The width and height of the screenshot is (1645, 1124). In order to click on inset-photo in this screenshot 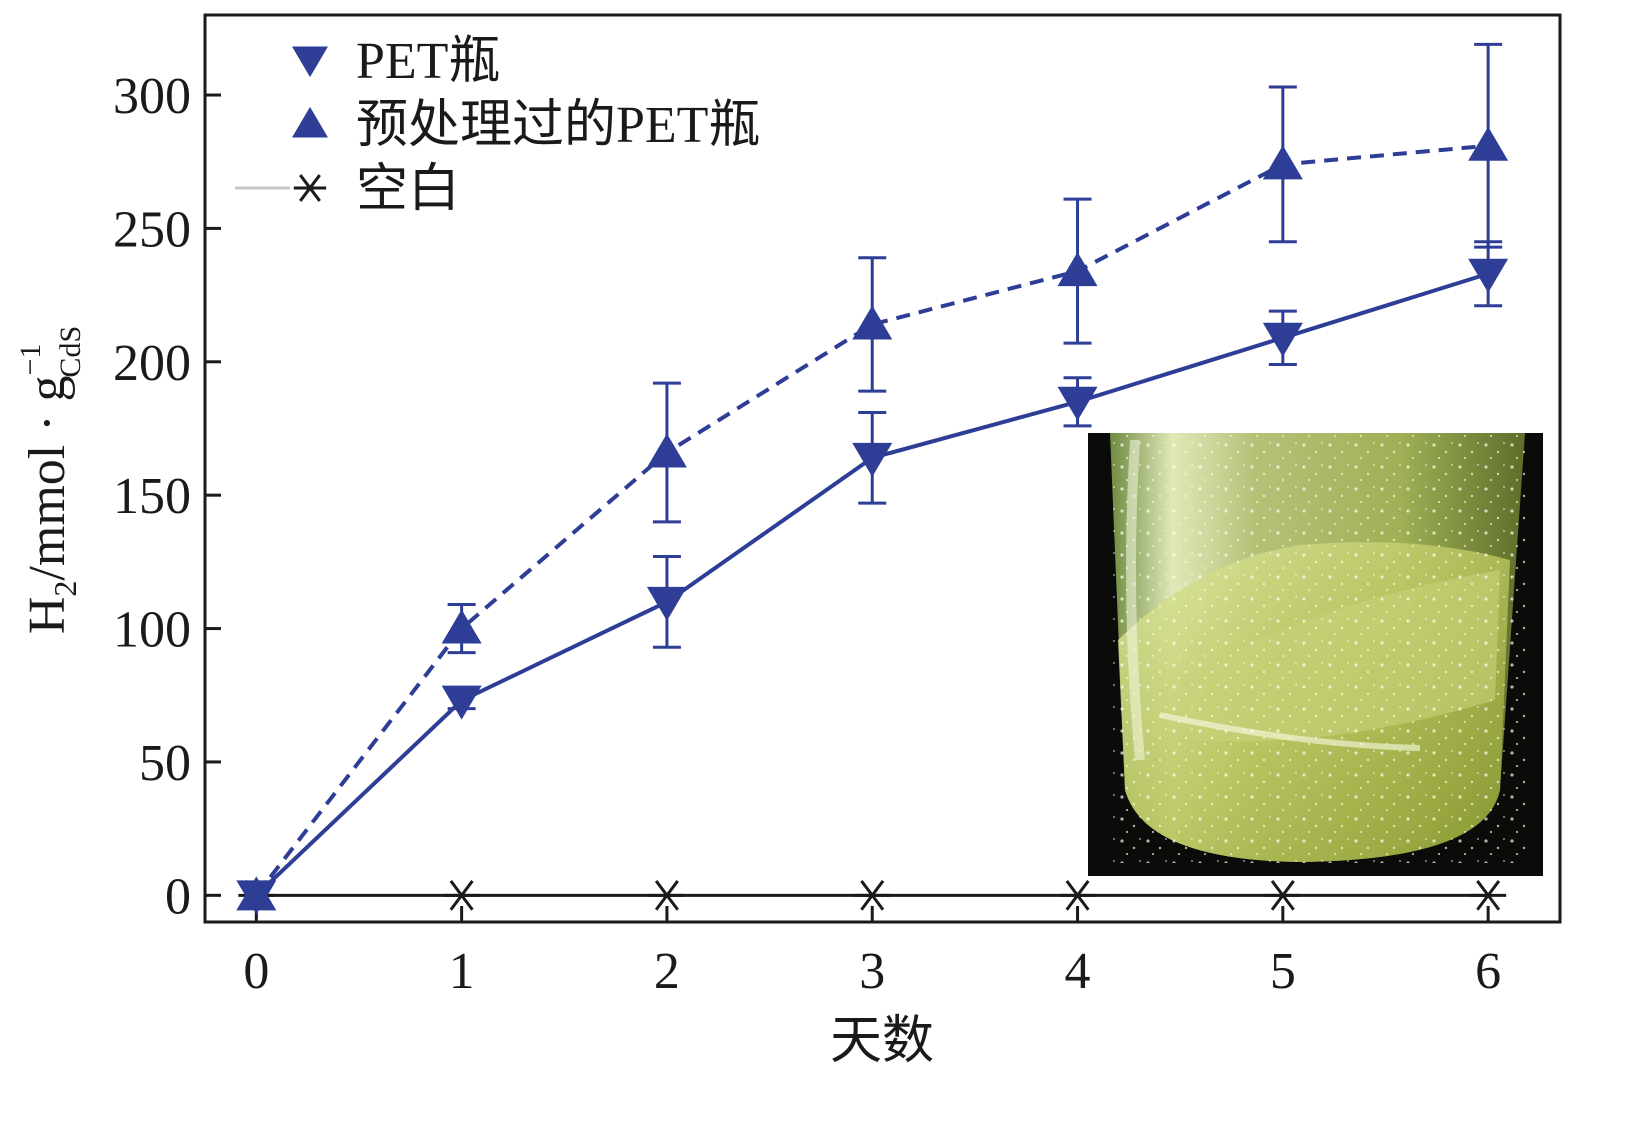, I will do `click(1315, 654)`.